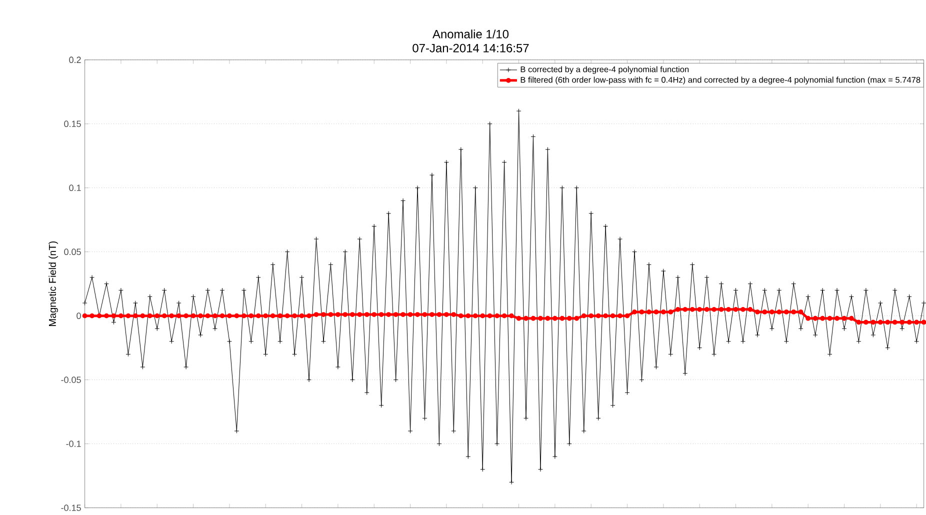  Describe the element at coordinates (78, 316) in the screenshot. I see `y-tick-label: 0` at that location.